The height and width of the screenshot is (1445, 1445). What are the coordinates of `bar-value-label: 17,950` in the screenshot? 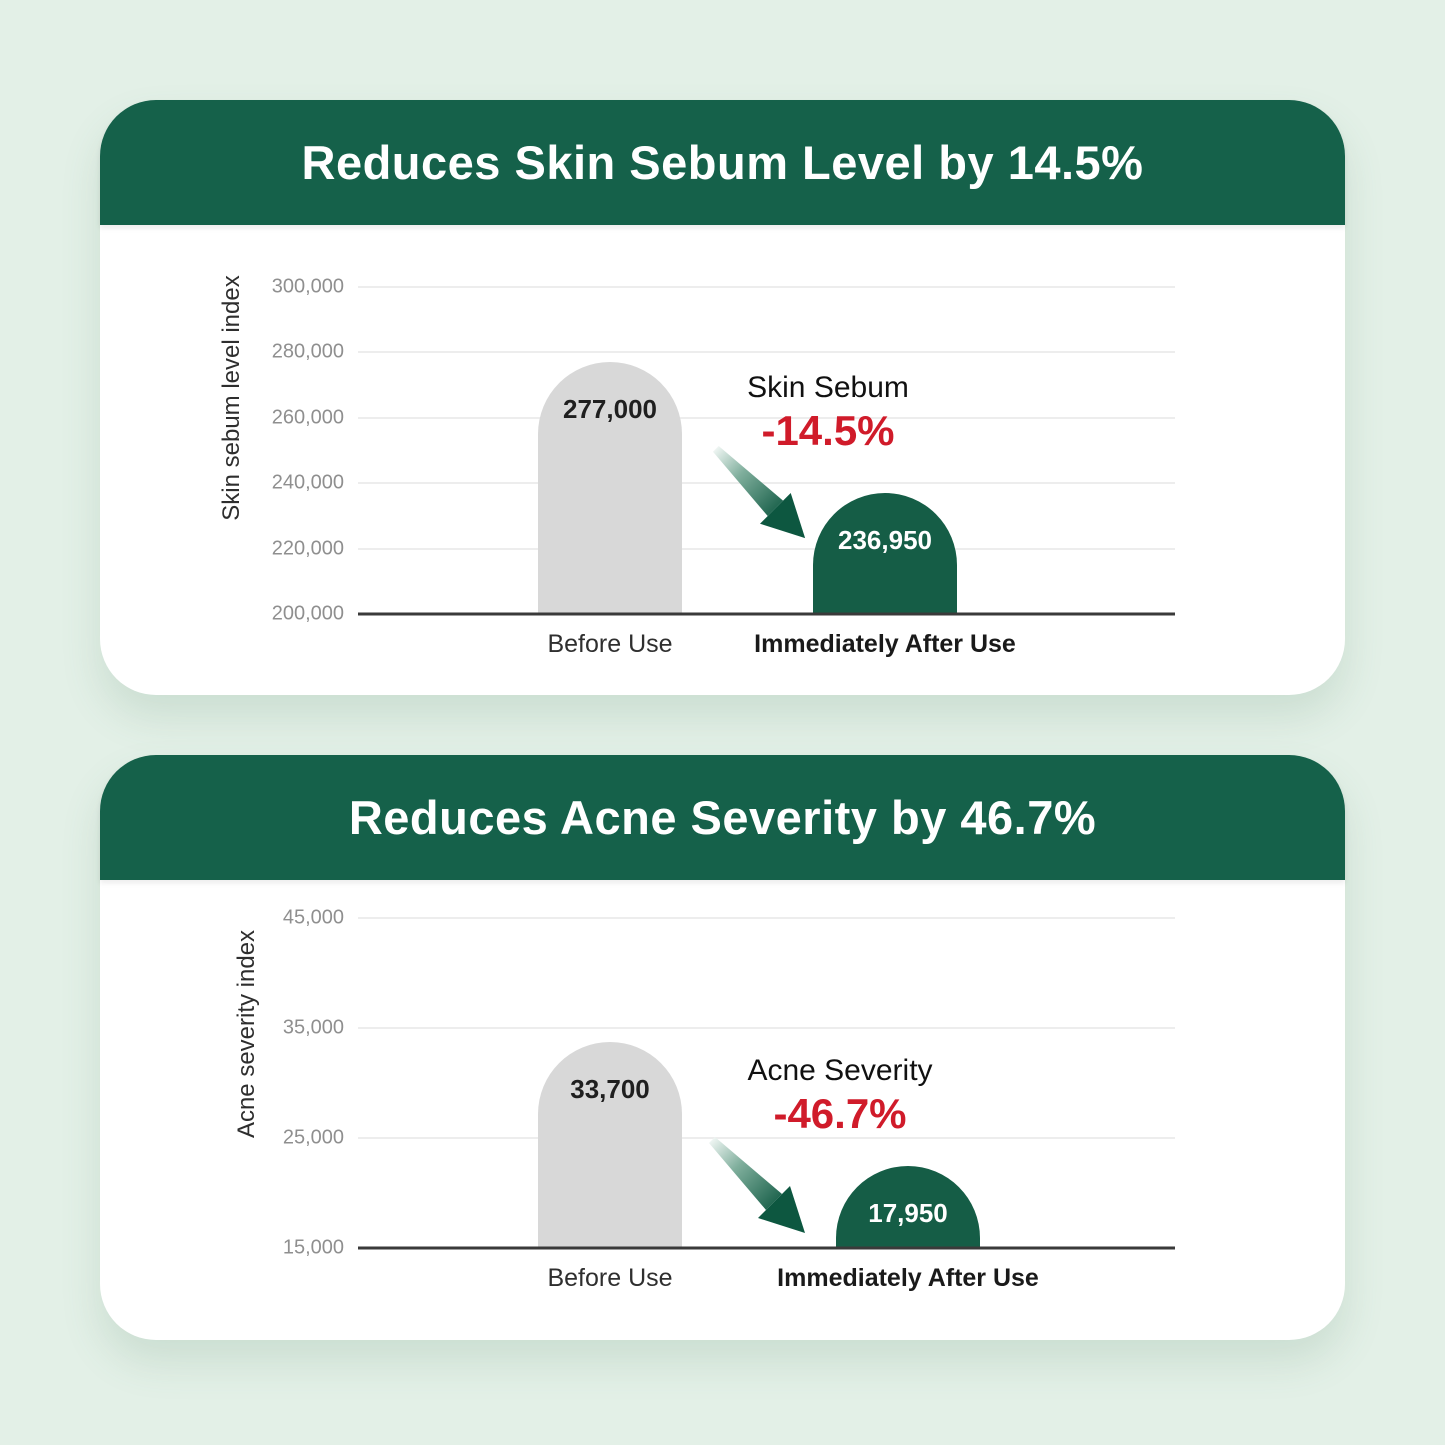 It's located at (908, 1213).